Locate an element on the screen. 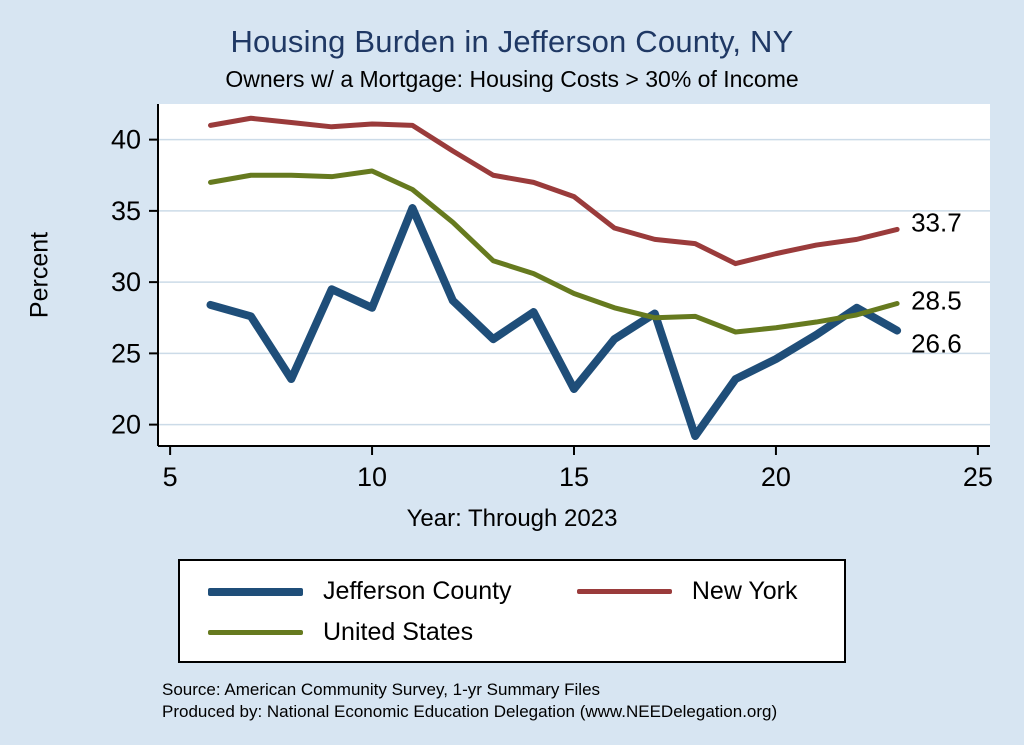  legend-label: Jefferson County is located at coordinates (417, 591).